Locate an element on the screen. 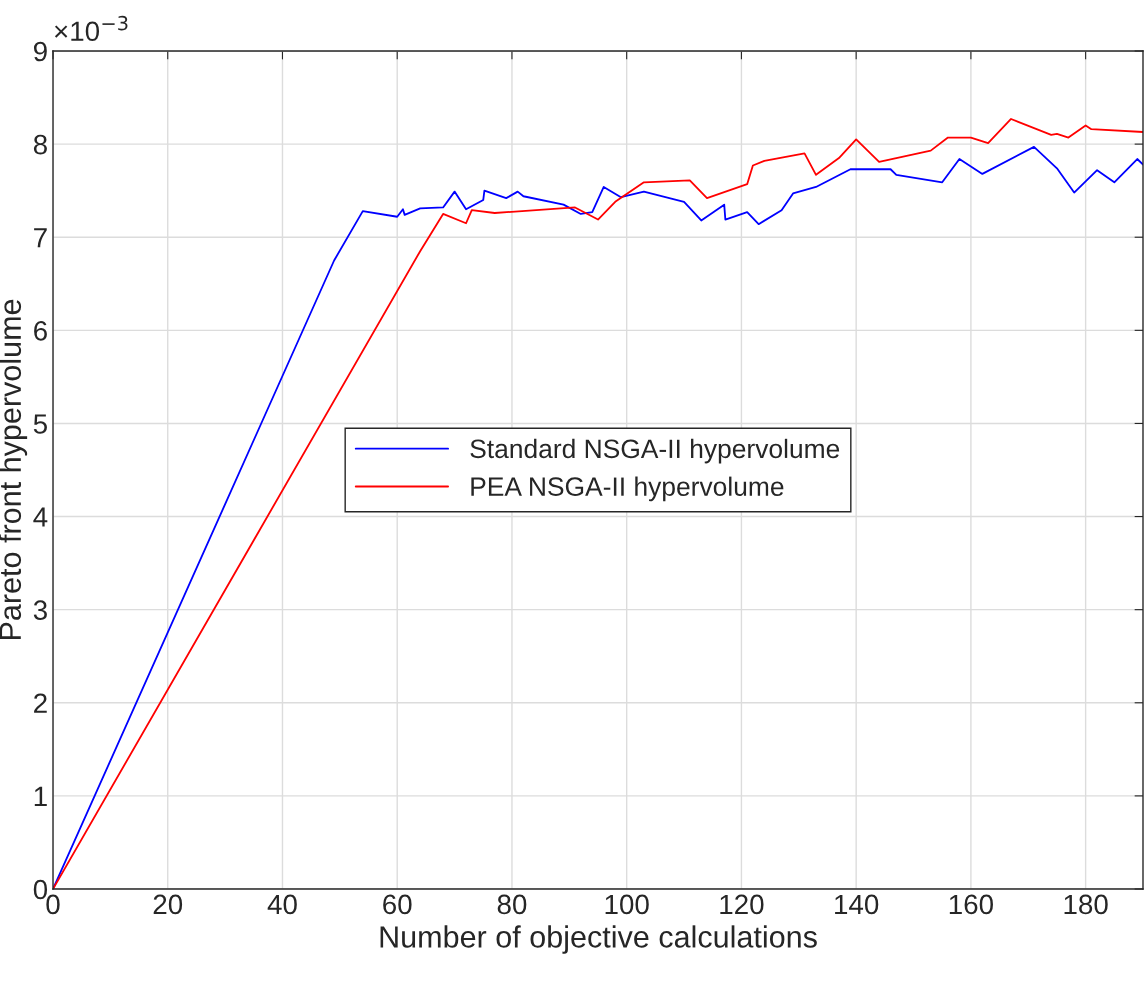  y-tick-label: 8 is located at coordinates (40, 144).